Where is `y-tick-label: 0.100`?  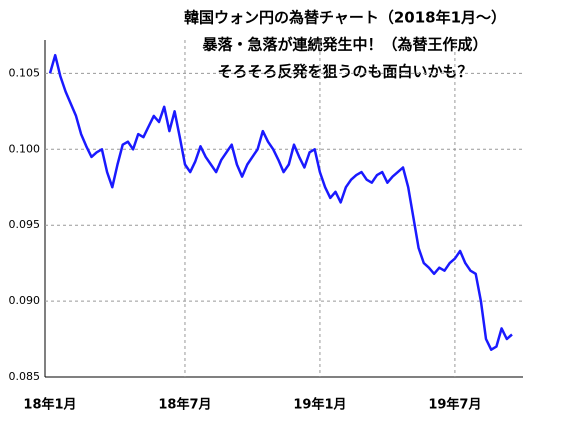 y-tick-label: 0.100 is located at coordinates (25, 148).